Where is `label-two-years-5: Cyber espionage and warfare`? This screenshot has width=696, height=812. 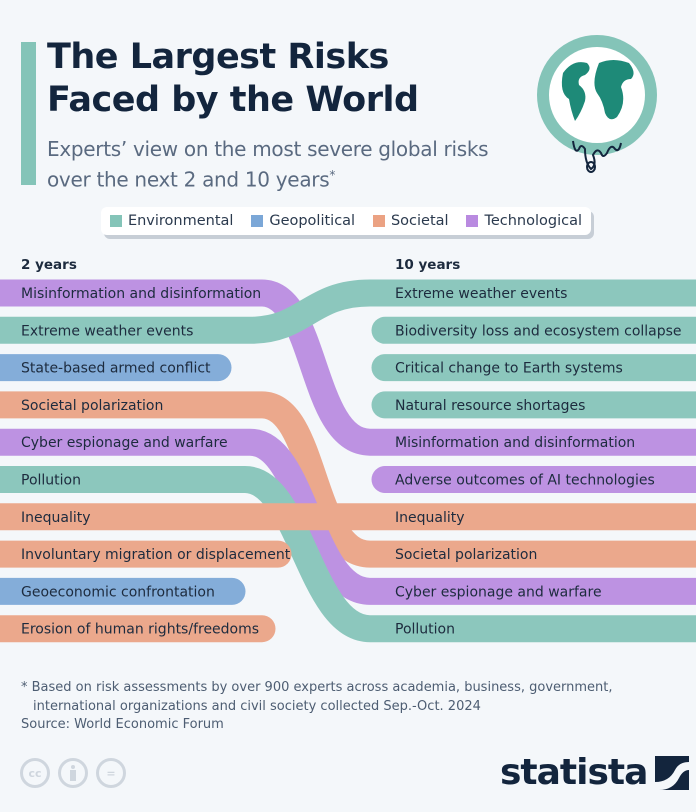
label-two-years-5: Cyber espionage and warfare is located at coordinates (124, 443).